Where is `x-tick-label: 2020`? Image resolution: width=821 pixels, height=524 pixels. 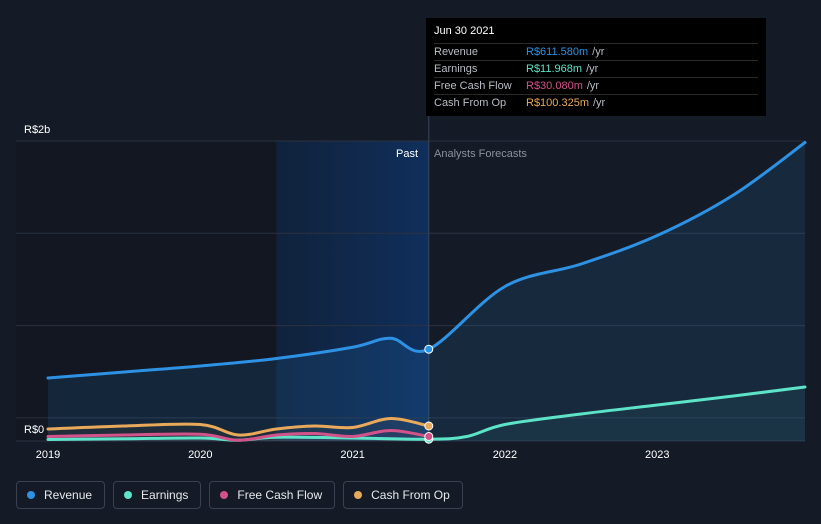 x-tick-label: 2020 is located at coordinates (200, 455).